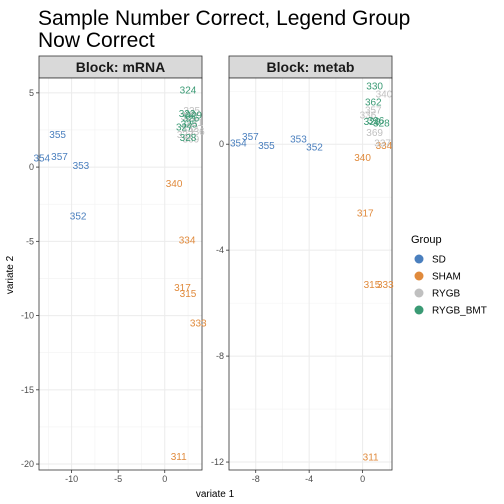  I want to click on x-tick-label: -5, so click(118, 479).